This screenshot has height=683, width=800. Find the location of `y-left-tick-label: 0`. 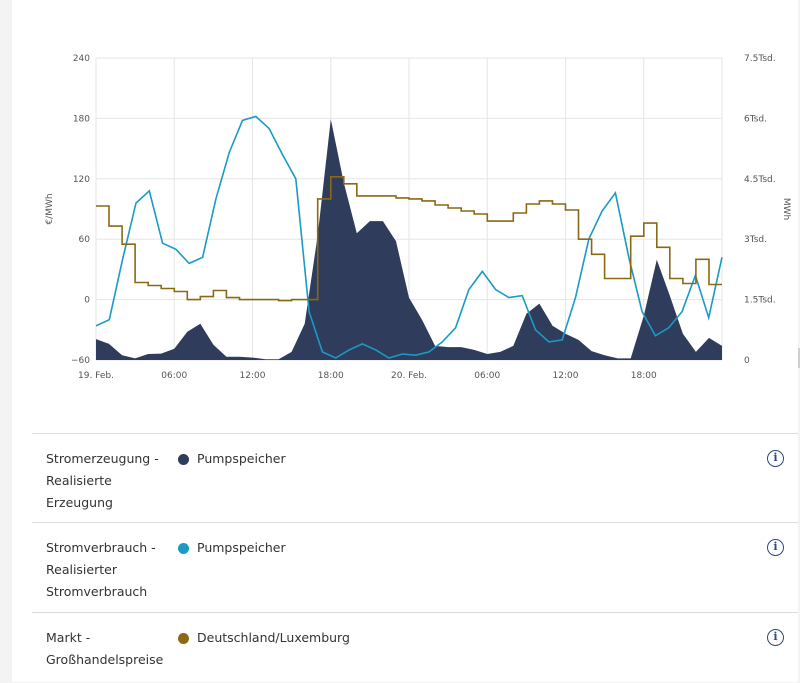

y-left-tick-label: 0 is located at coordinates (87, 301).